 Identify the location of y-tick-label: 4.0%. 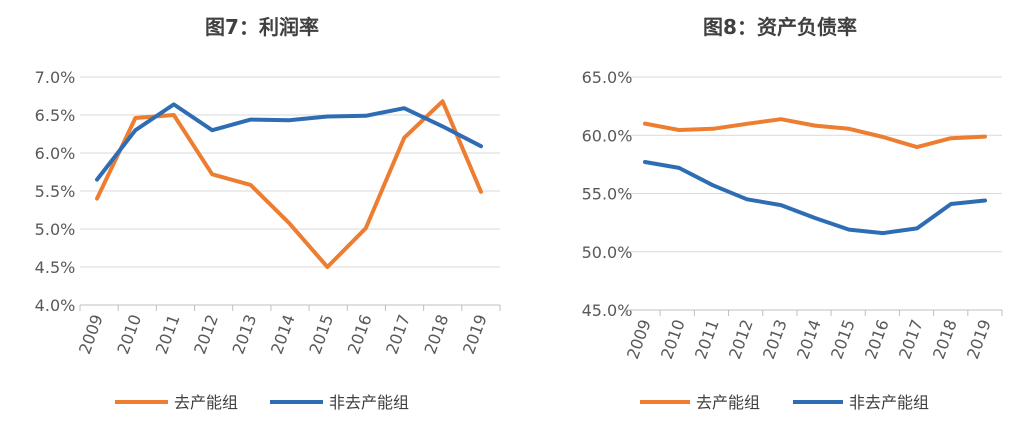
(55, 305).